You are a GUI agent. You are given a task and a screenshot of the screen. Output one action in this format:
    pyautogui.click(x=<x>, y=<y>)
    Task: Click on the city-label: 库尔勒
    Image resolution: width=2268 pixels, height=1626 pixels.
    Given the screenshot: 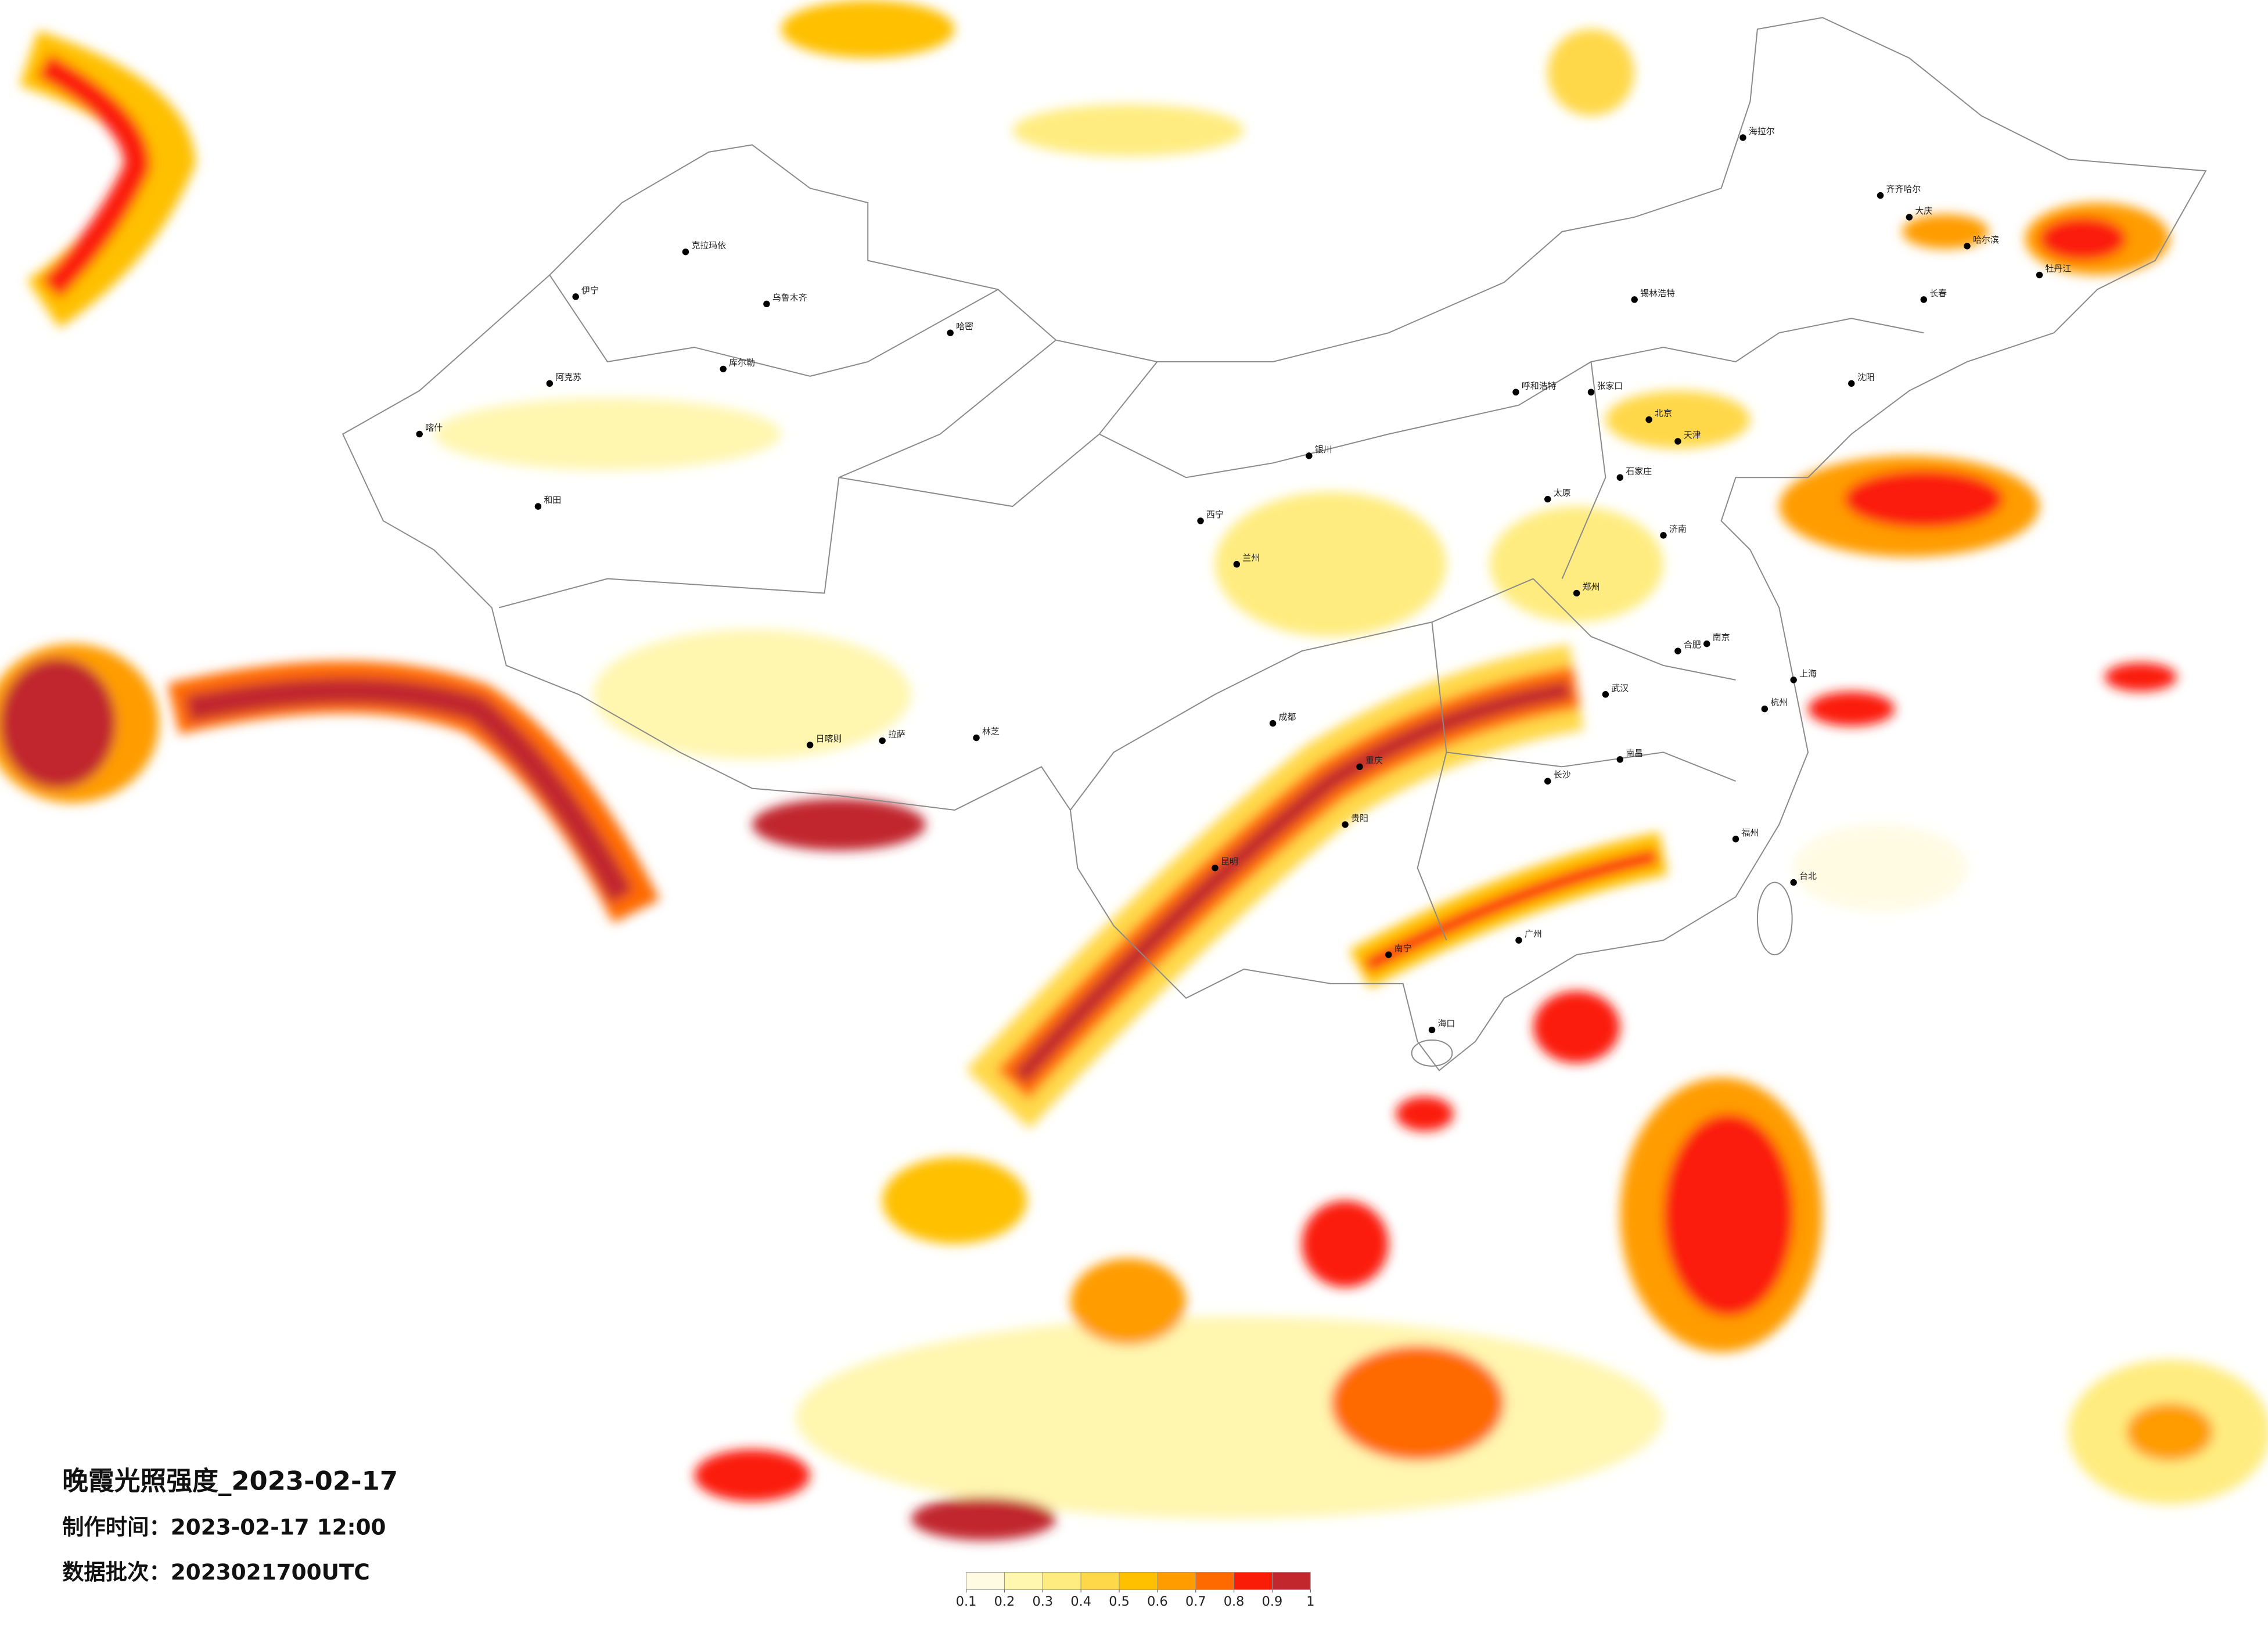 What is the action you would take?
    pyautogui.click(x=742, y=362)
    